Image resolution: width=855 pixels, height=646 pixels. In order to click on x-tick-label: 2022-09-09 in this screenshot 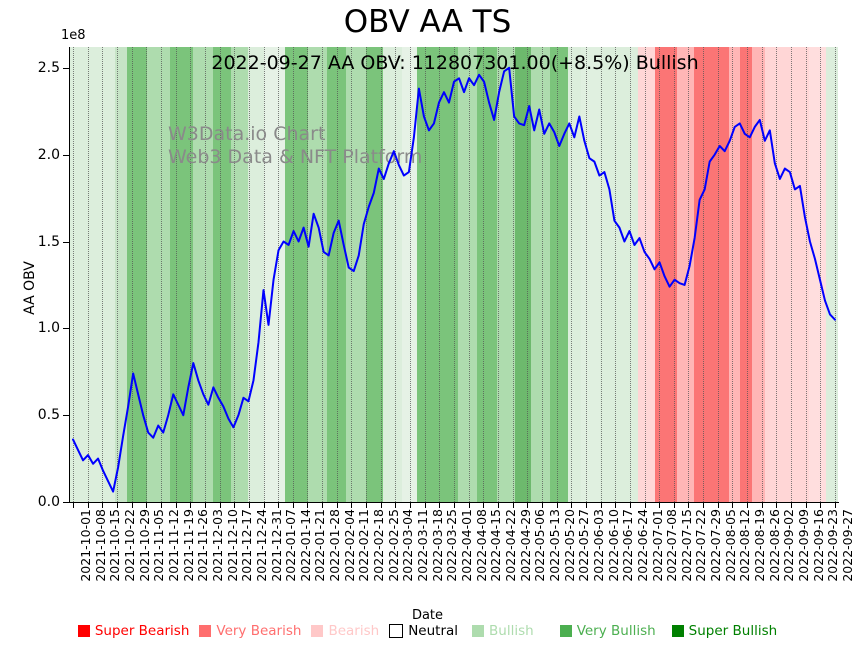, I will do `click(804, 545)`.